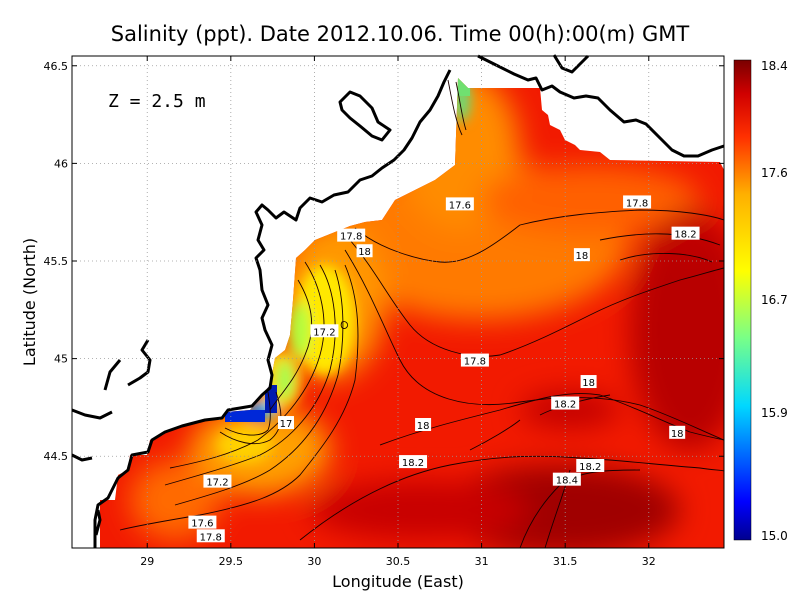 This screenshot has width=800, height=600. What do you see at coordinates (314, 561) in the screenshot?
I see `x-tick-label: 30` at bounding box center [314, 561].